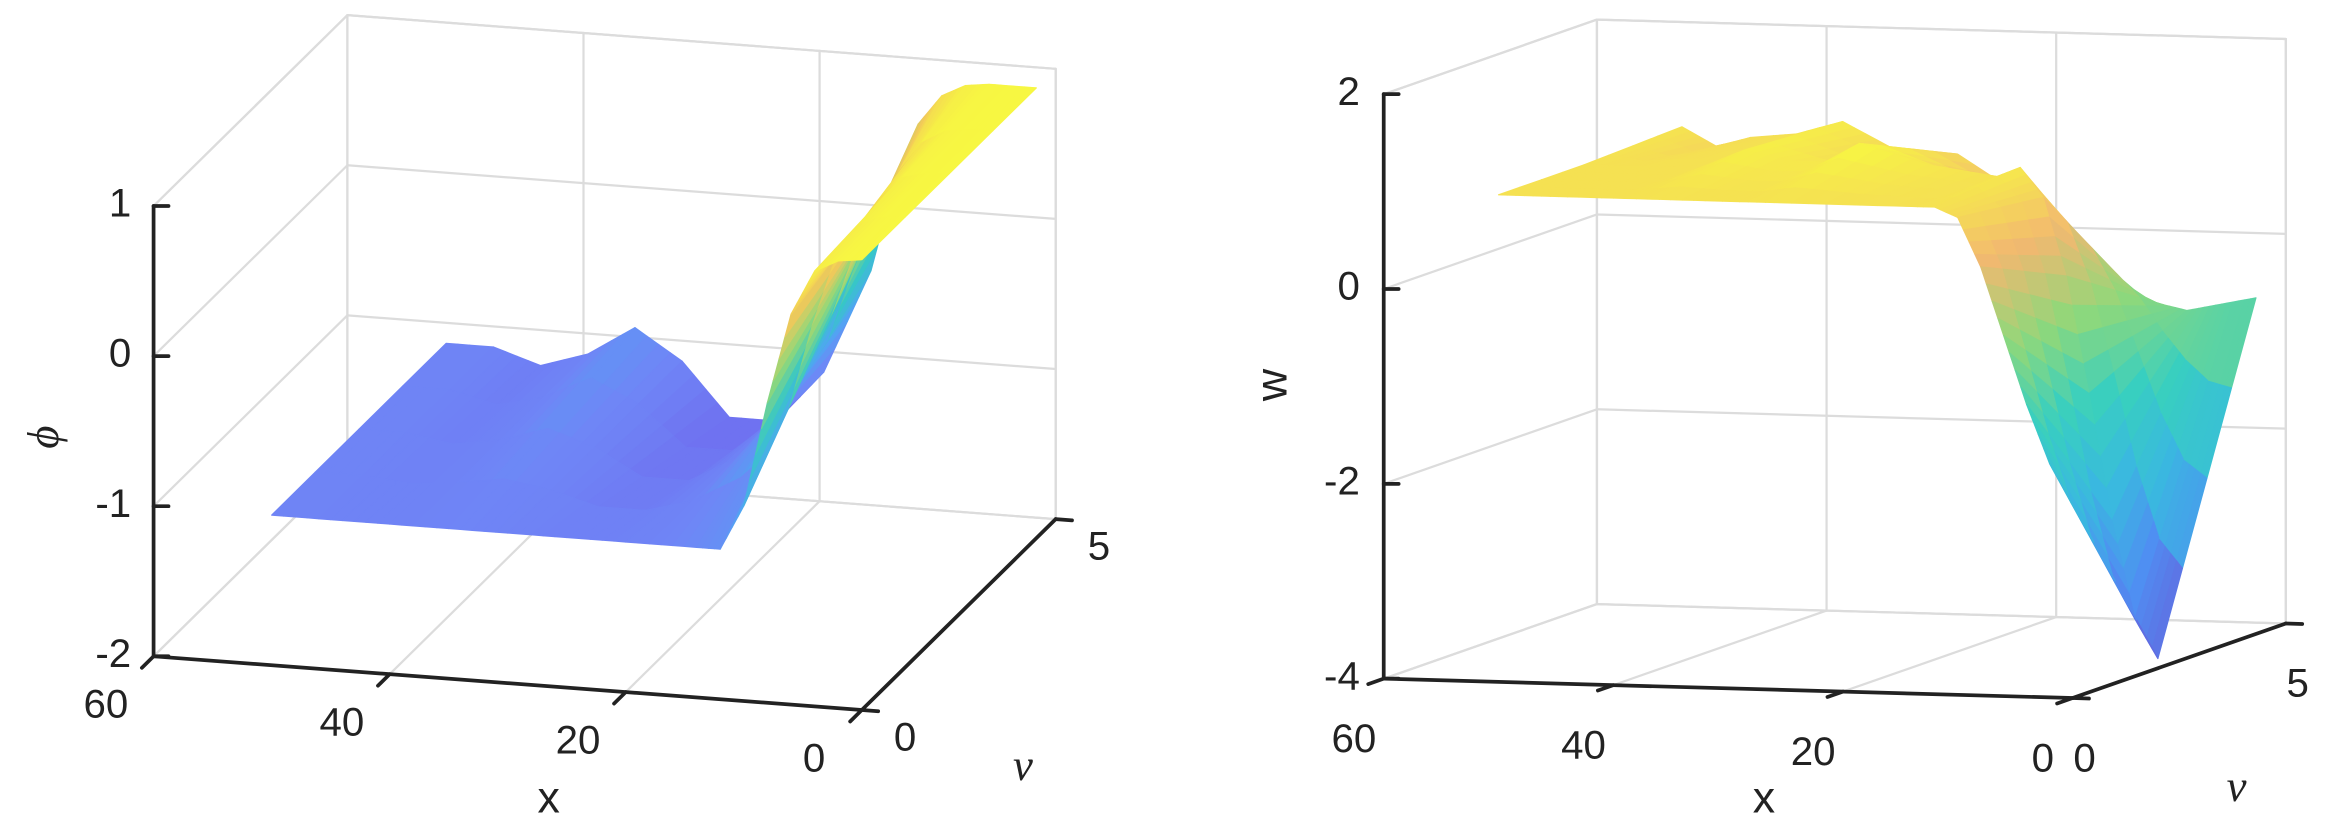 The image size is (2338, 828). What do you see at coordinates (43, 437) in the screenshot?
I see `z-axis-title: ϕ` at bounding box center [43, 437].